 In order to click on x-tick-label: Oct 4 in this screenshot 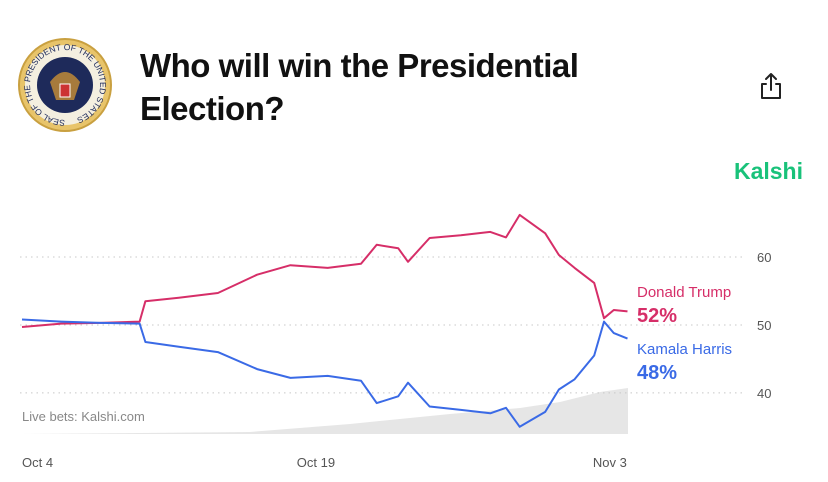, I will do `click(37, 462)`.